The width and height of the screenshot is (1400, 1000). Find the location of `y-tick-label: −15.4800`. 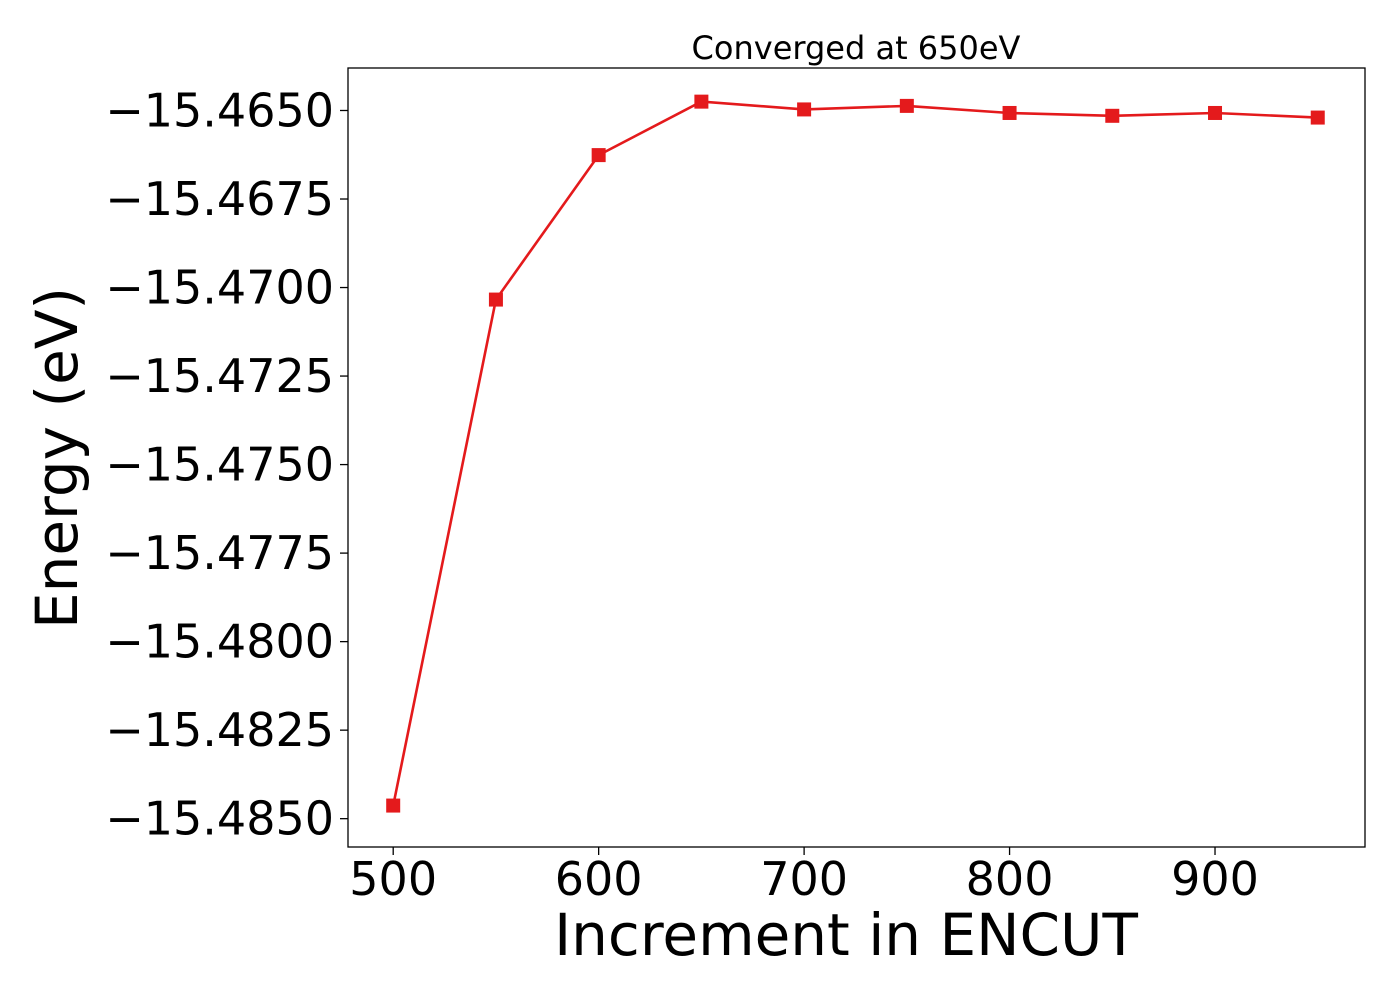

y-tick-label: −15.4800 is located at coordinates (219, 642).